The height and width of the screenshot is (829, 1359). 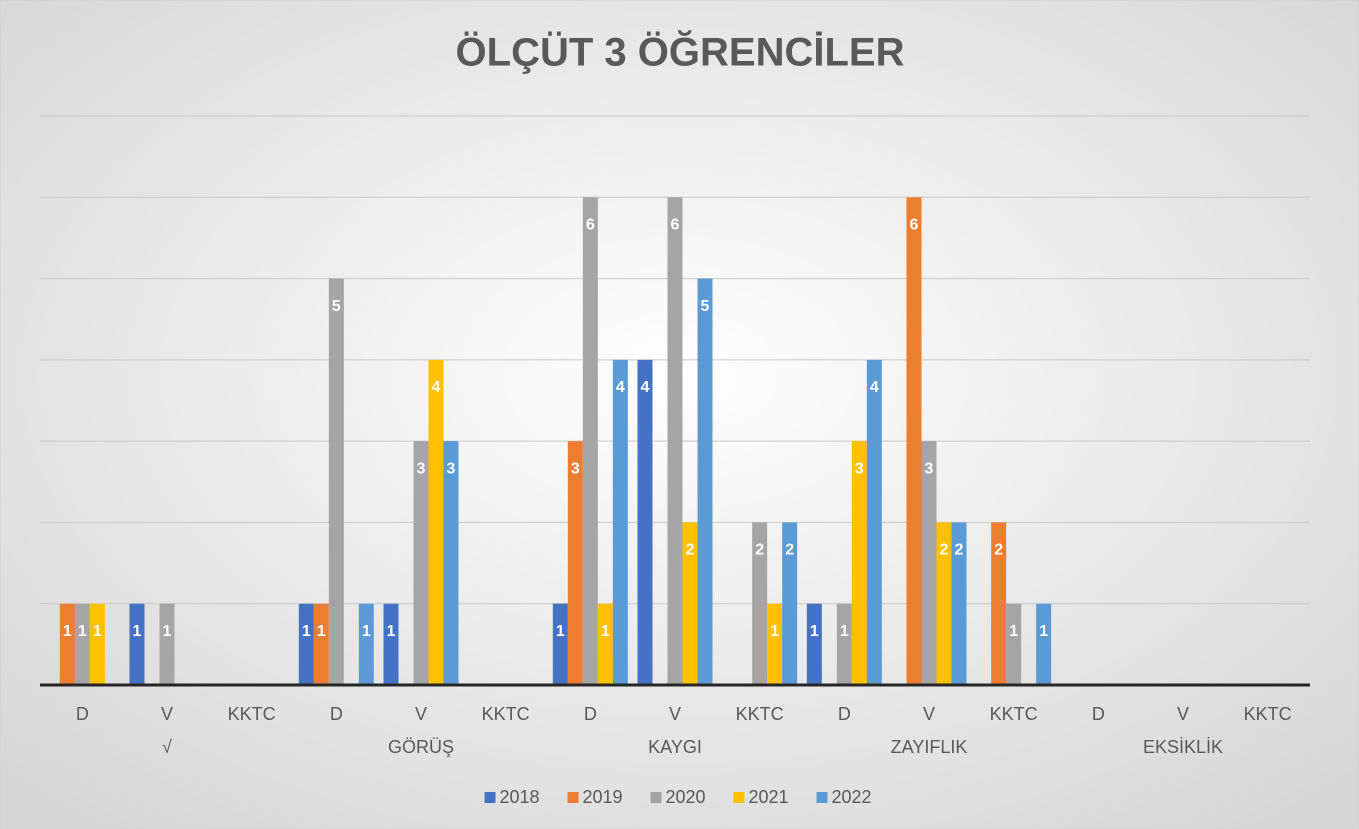 What do you see at coordinates (1183, 747) in the screenshot?
I see `group-label: EKSİKLİK` at bounding box center [1183, 747].